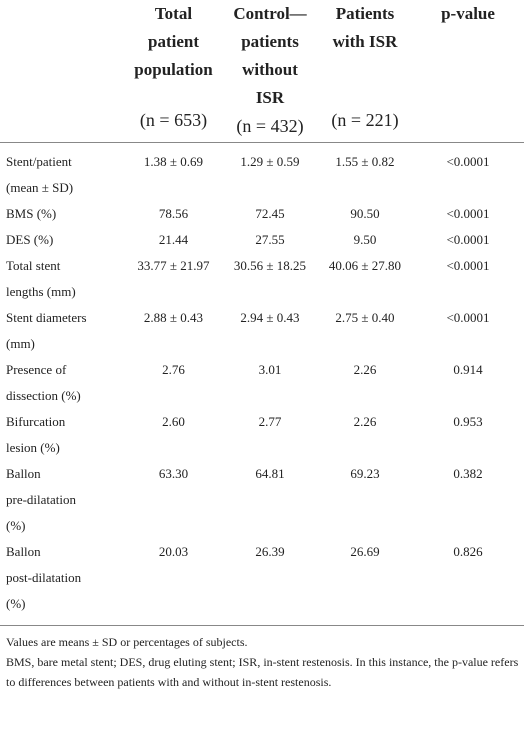 This screenshot has width=524, height=753. Describe the element at coordinates (46, 317) in the screenshot. I see `row-label-text: Stent diameters` at that location.